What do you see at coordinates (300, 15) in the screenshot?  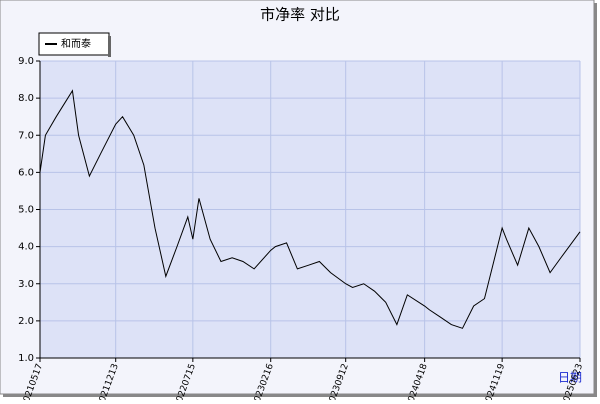 I see `chart-title: 市净率 对比` at bounding box center [300, 15].